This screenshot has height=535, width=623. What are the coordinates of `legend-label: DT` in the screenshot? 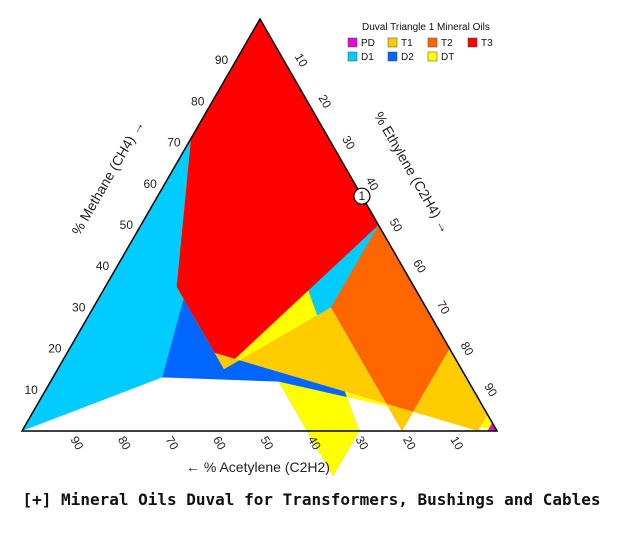 It's located at (447, 57).